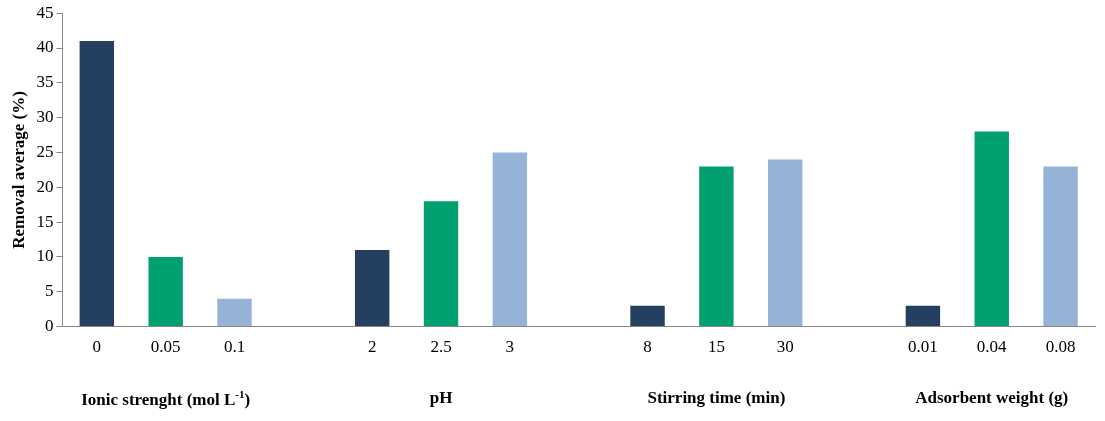 The height and width of the screenshot is (421, 1105). What do you see at coordinates (45, 12) in the screenshot?
I see `y-tick-label: 45` at bounding box center [45, 12].